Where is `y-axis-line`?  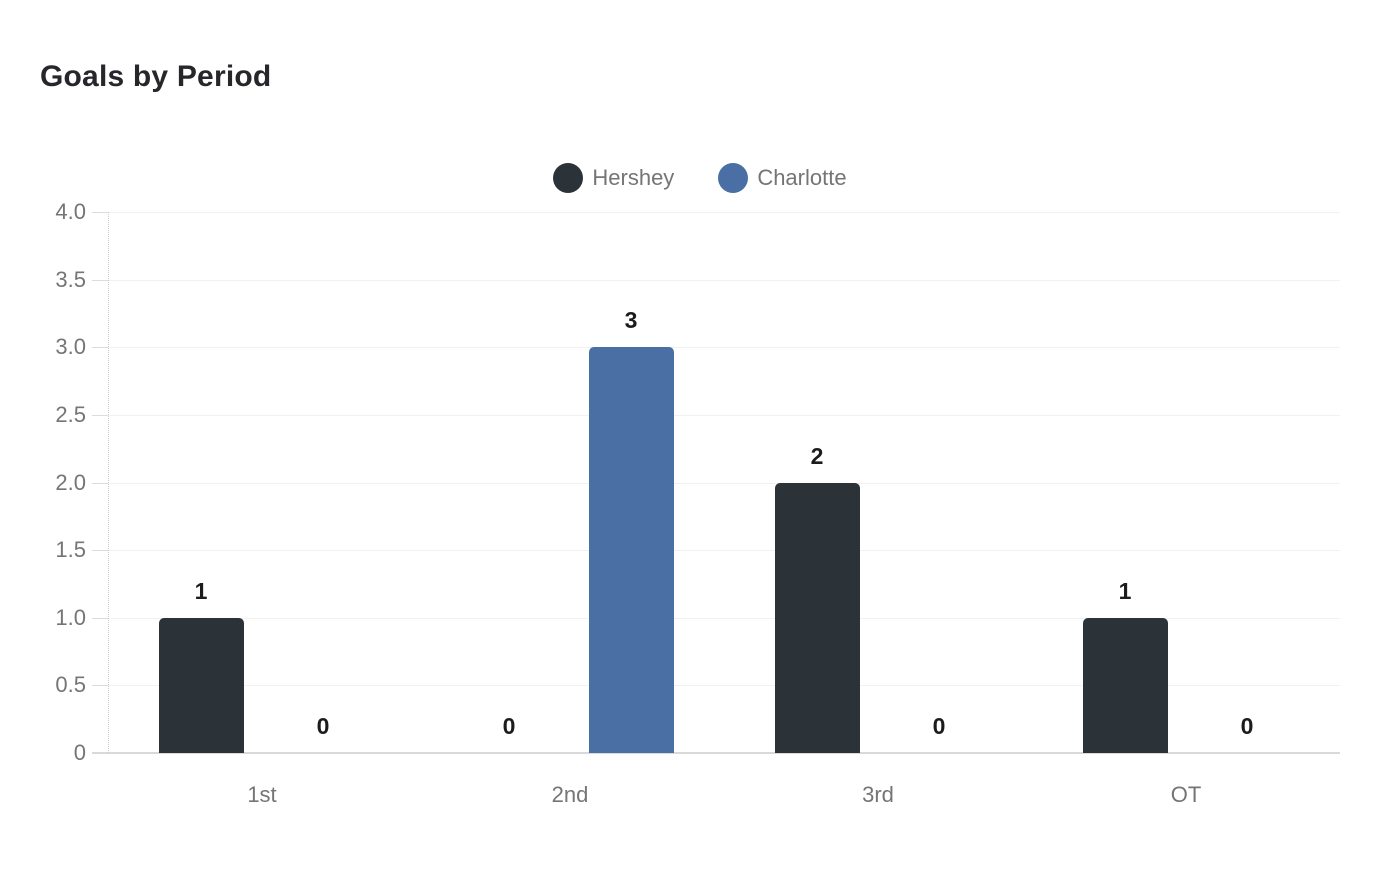 y-axis-line is located at coordinates (108, 482).